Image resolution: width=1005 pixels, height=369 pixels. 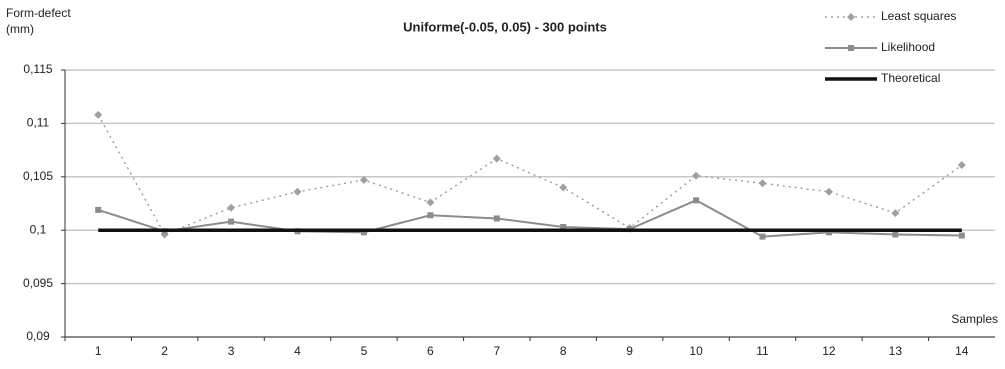 I want to click on x-tick-label: 13, so click(x=896, y=351).